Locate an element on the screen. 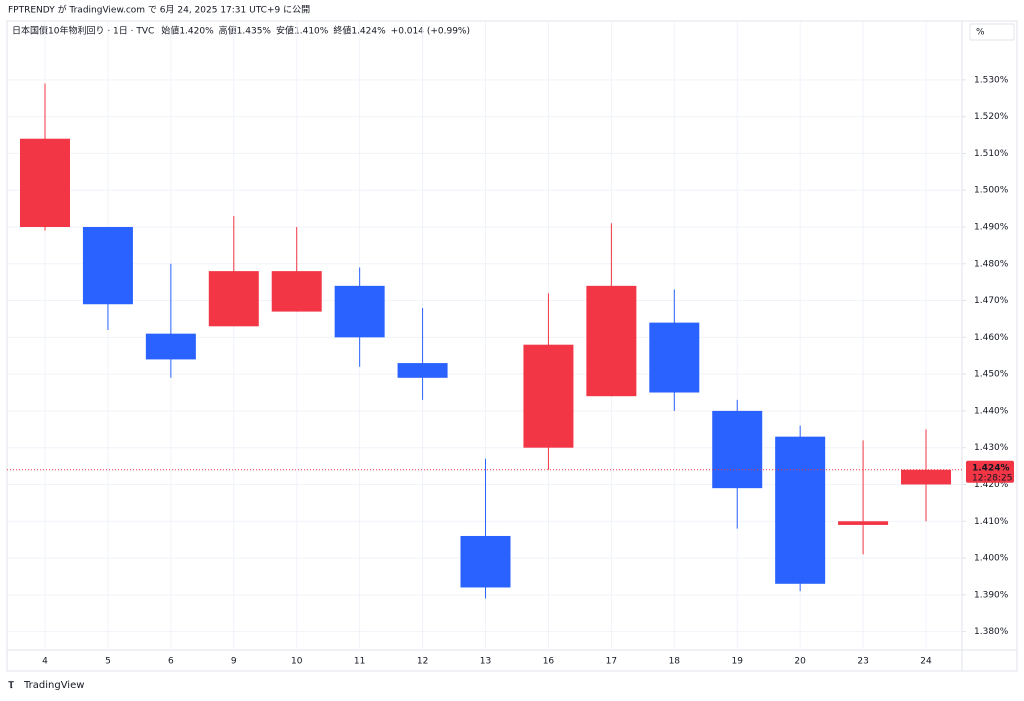  x-tick-label: 18 is located at coordinates (675, 662).